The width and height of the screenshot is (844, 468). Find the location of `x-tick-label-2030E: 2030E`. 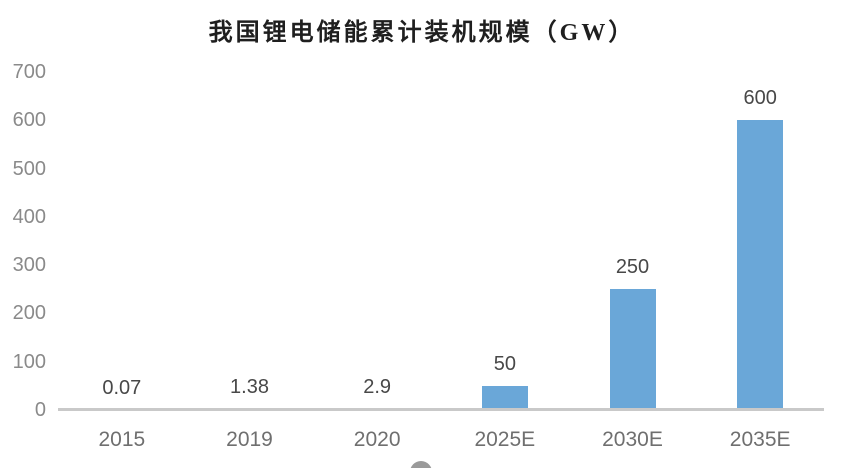

x-tick-label-2030E: 2030E is located at coordinates (632, 439).